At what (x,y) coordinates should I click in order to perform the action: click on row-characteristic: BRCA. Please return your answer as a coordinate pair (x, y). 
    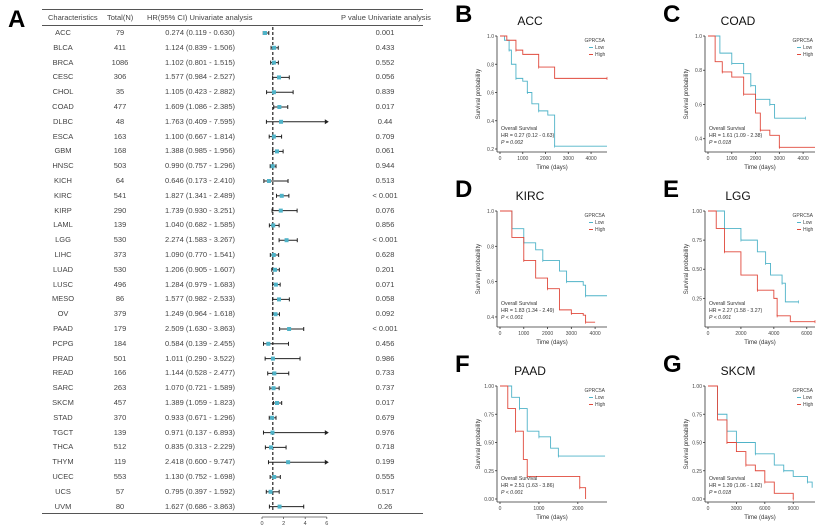
    Looking at the image, I should click on (63, 62).